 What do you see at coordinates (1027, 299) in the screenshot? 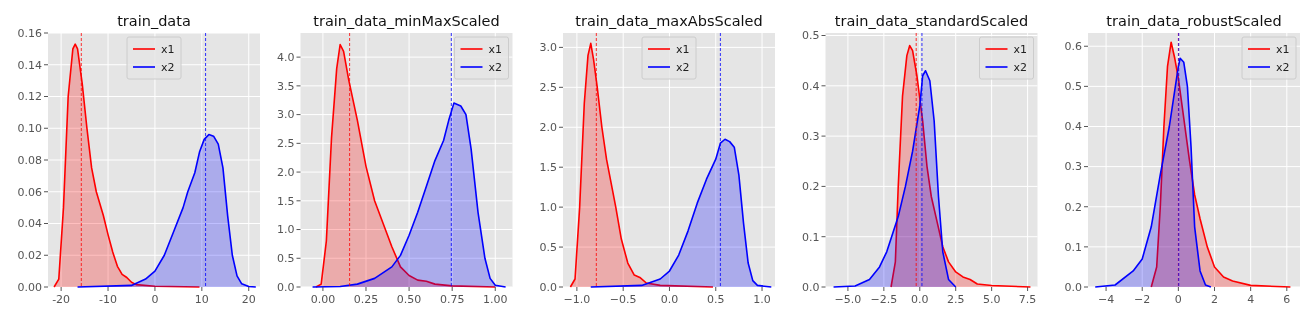
I see `x-tick-label: 7.5` at bounding box center [1027, 299].